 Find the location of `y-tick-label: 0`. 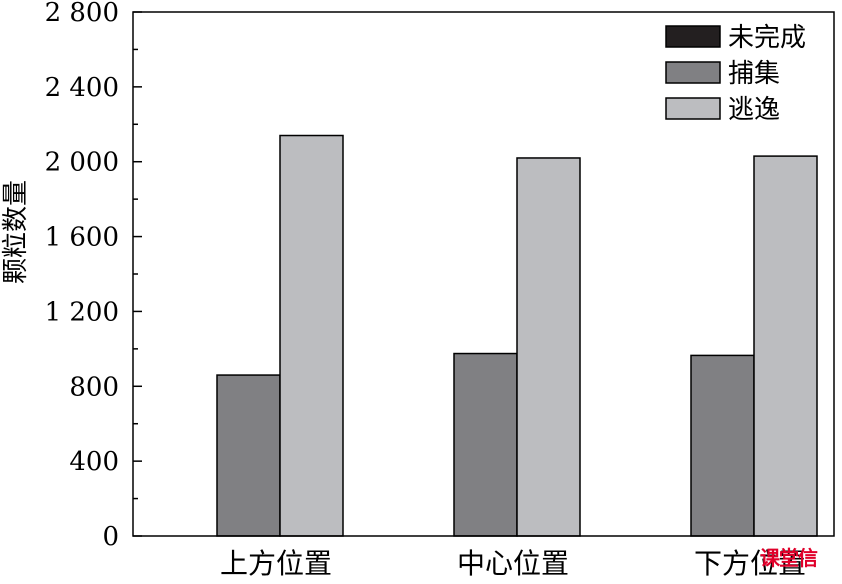

y-tick-label: 0 is located at coordinates (110, 537).